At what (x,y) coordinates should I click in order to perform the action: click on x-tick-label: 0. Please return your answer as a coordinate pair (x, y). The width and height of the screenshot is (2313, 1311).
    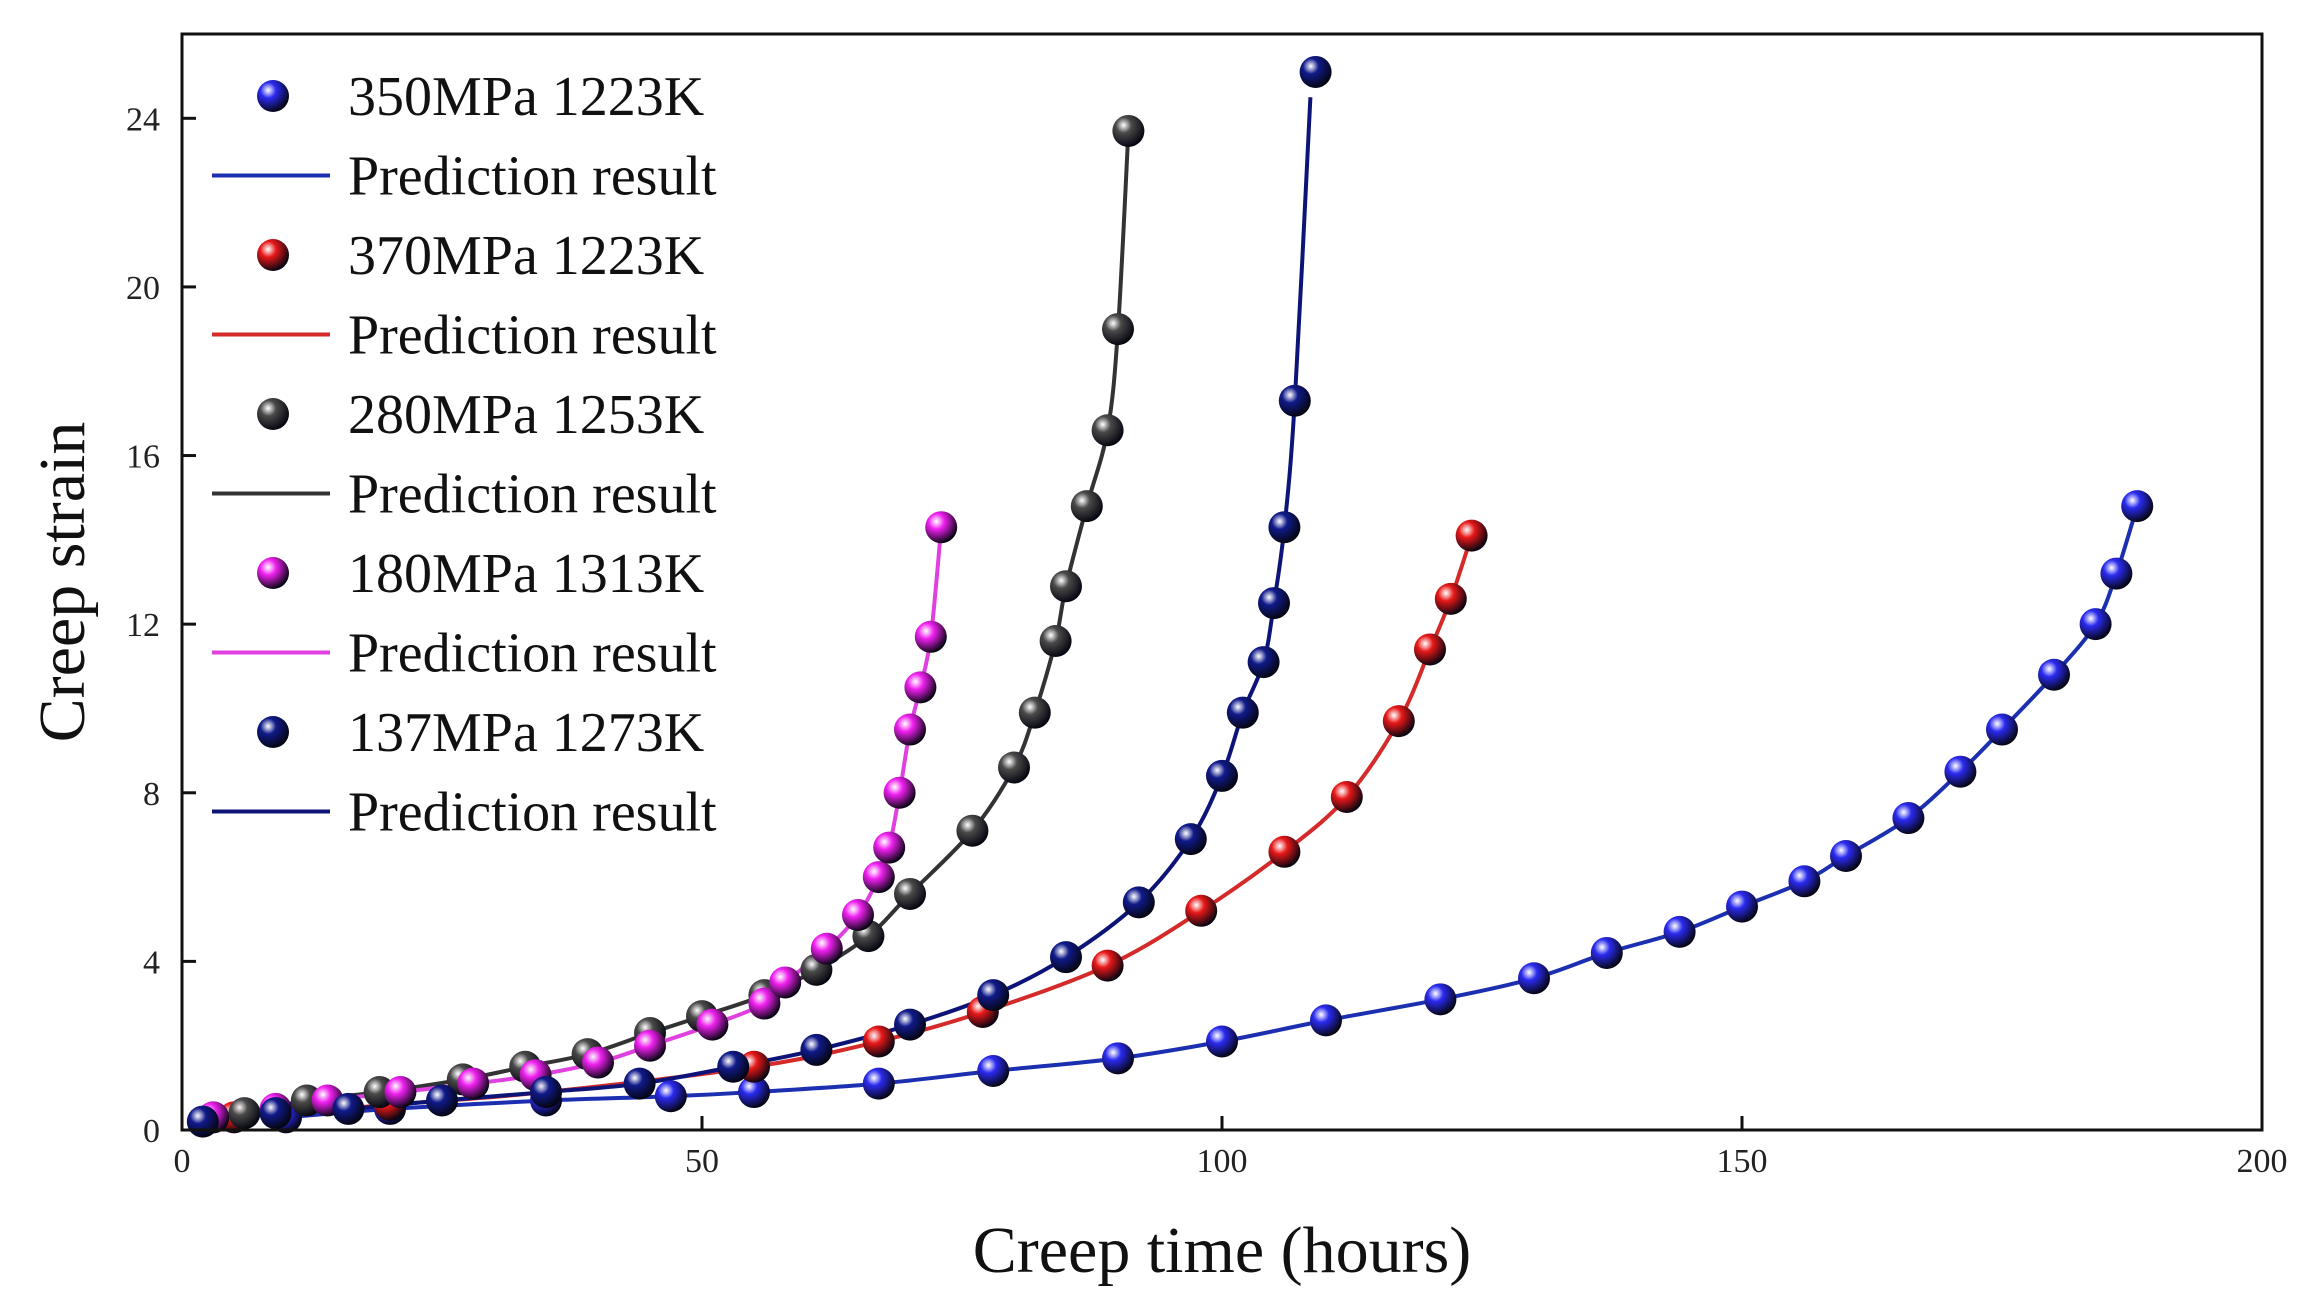
    Looking at the image, I should click on (182, 1161).